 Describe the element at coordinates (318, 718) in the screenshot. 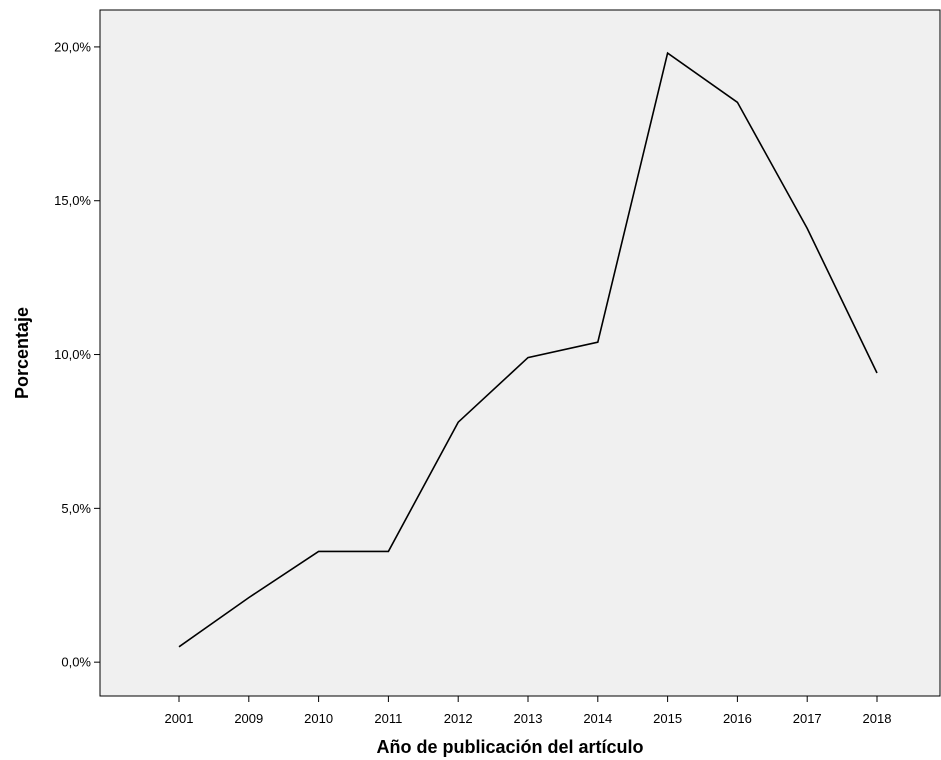

I see `x-tick-label: 2010` at that location.